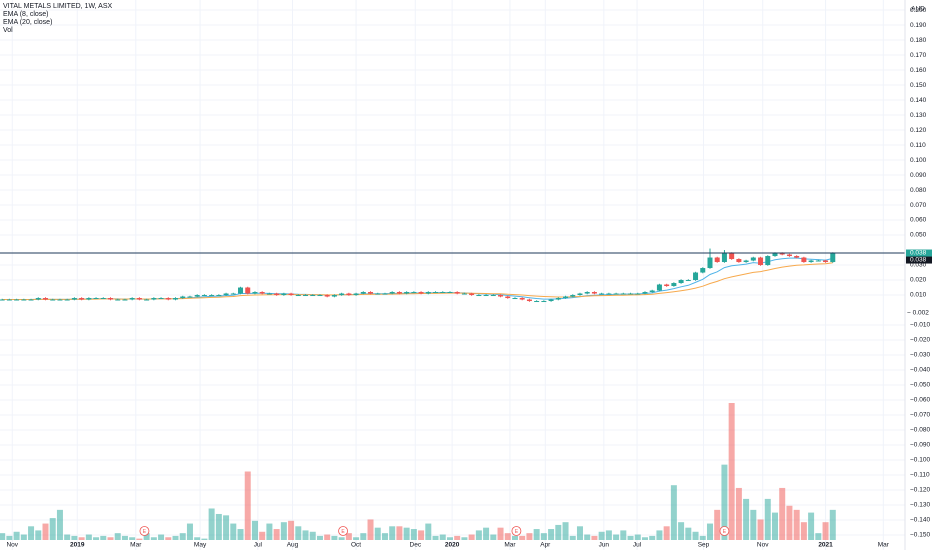 This screenshot has height=550, width=932. I want to click on earnings-label: E, so click(145, 532).